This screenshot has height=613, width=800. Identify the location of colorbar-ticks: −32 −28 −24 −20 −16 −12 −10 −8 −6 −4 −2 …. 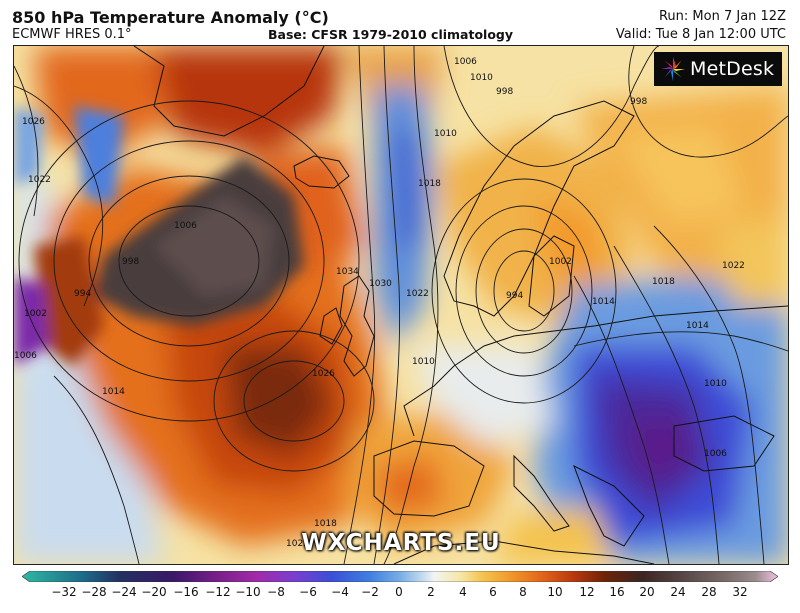
(400, 594).